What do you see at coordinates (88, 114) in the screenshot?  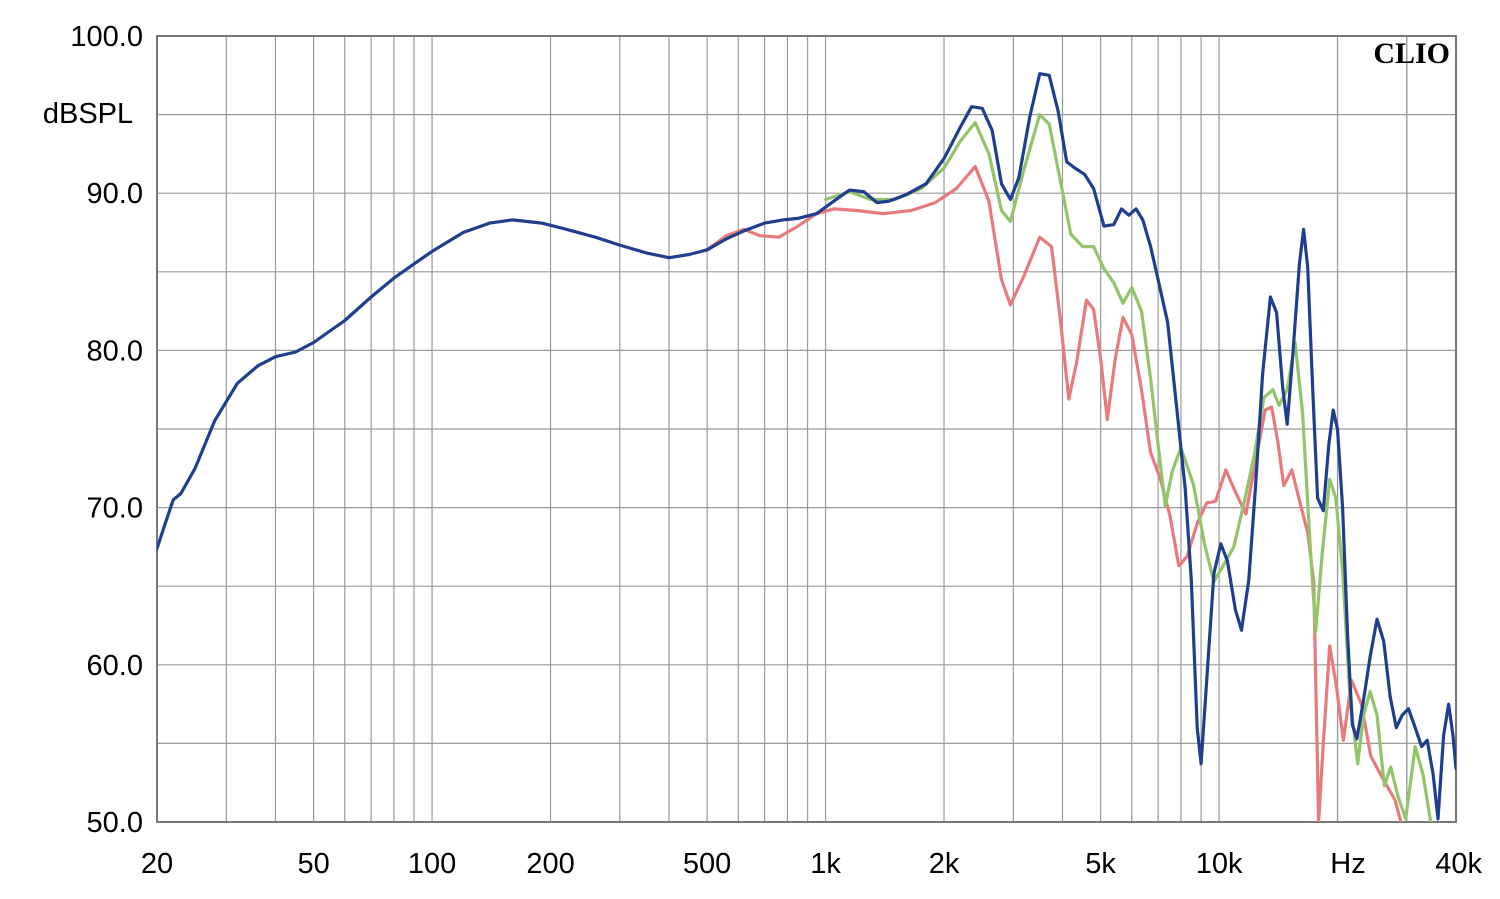 I see `y-axis-label: dBSPL` at bounding box center [88, 114].